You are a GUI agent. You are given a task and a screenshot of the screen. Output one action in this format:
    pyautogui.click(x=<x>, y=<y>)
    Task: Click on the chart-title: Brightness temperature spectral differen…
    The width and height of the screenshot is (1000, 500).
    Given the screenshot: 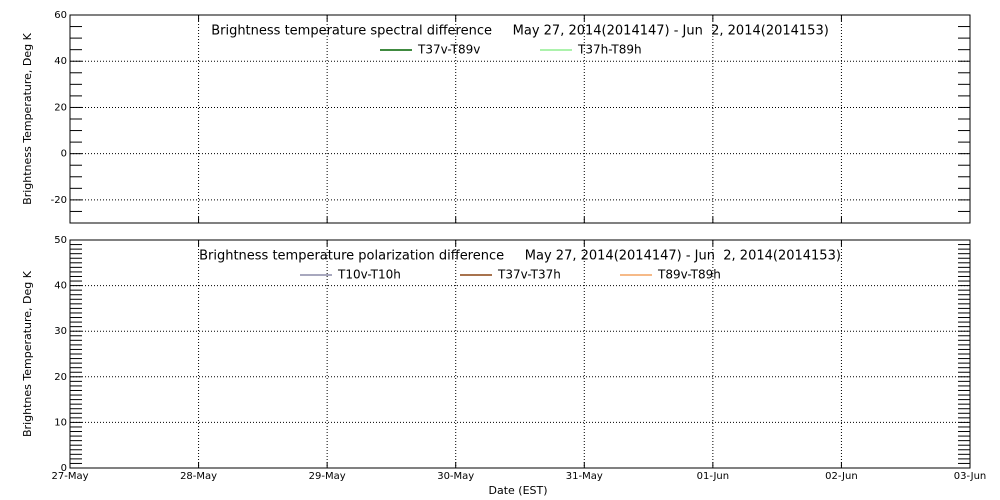 What is the action you would take?
    pyautogui.click(x=520, y=31)
    